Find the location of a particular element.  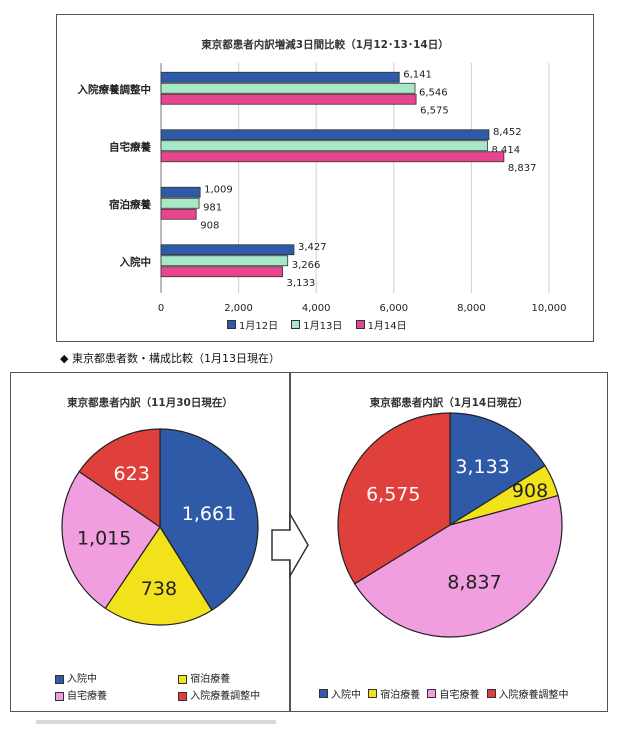

bar-value-label: 8,414 is located at coordinates (505, 150).